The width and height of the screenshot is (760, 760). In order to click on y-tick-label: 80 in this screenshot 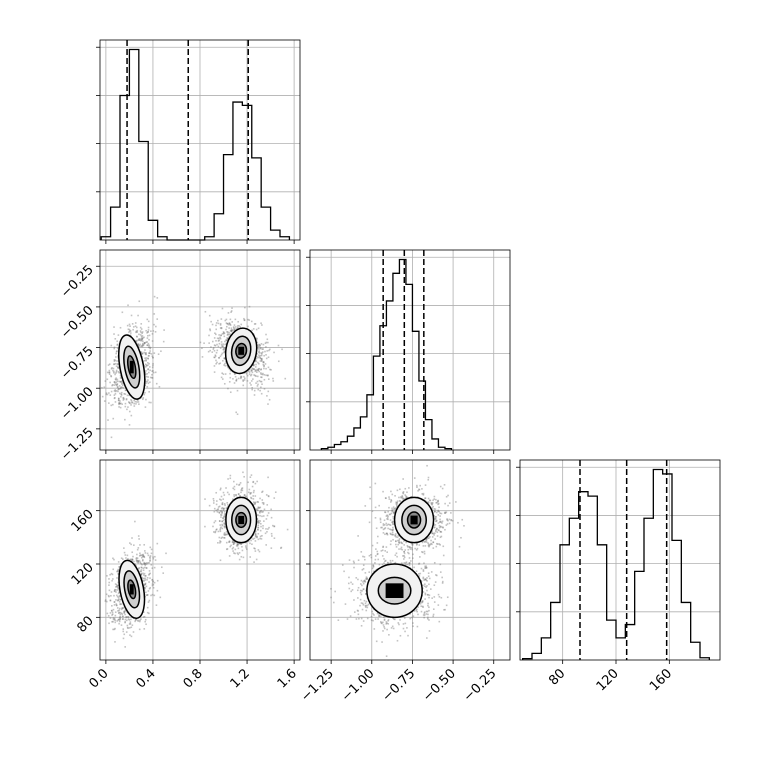, I will do `click(86, 625)`.